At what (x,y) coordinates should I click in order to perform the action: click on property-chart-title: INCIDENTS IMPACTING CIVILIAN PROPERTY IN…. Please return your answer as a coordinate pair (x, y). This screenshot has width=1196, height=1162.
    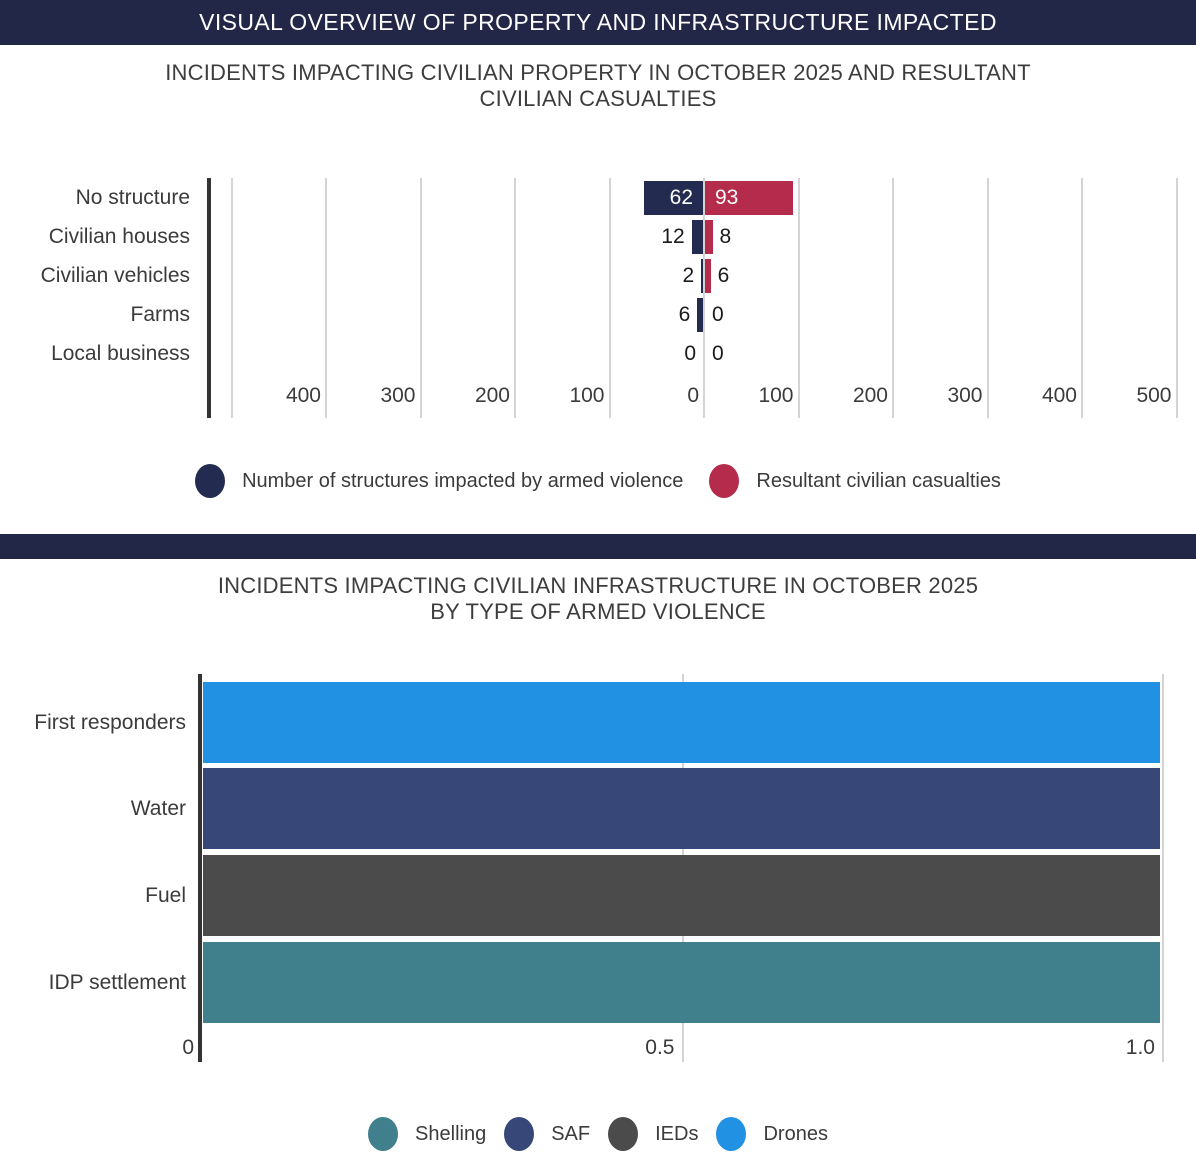
    Looking at the image, I should click on (598, 86).